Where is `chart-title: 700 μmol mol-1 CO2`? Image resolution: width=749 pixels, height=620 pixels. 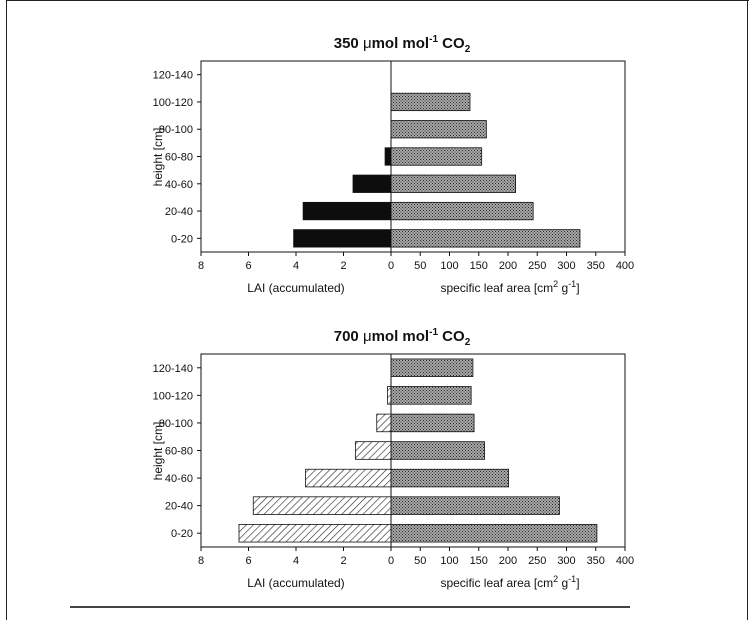 chart-title: 700 μmol mol-1 CO2 is located at coordinates (402, 337).